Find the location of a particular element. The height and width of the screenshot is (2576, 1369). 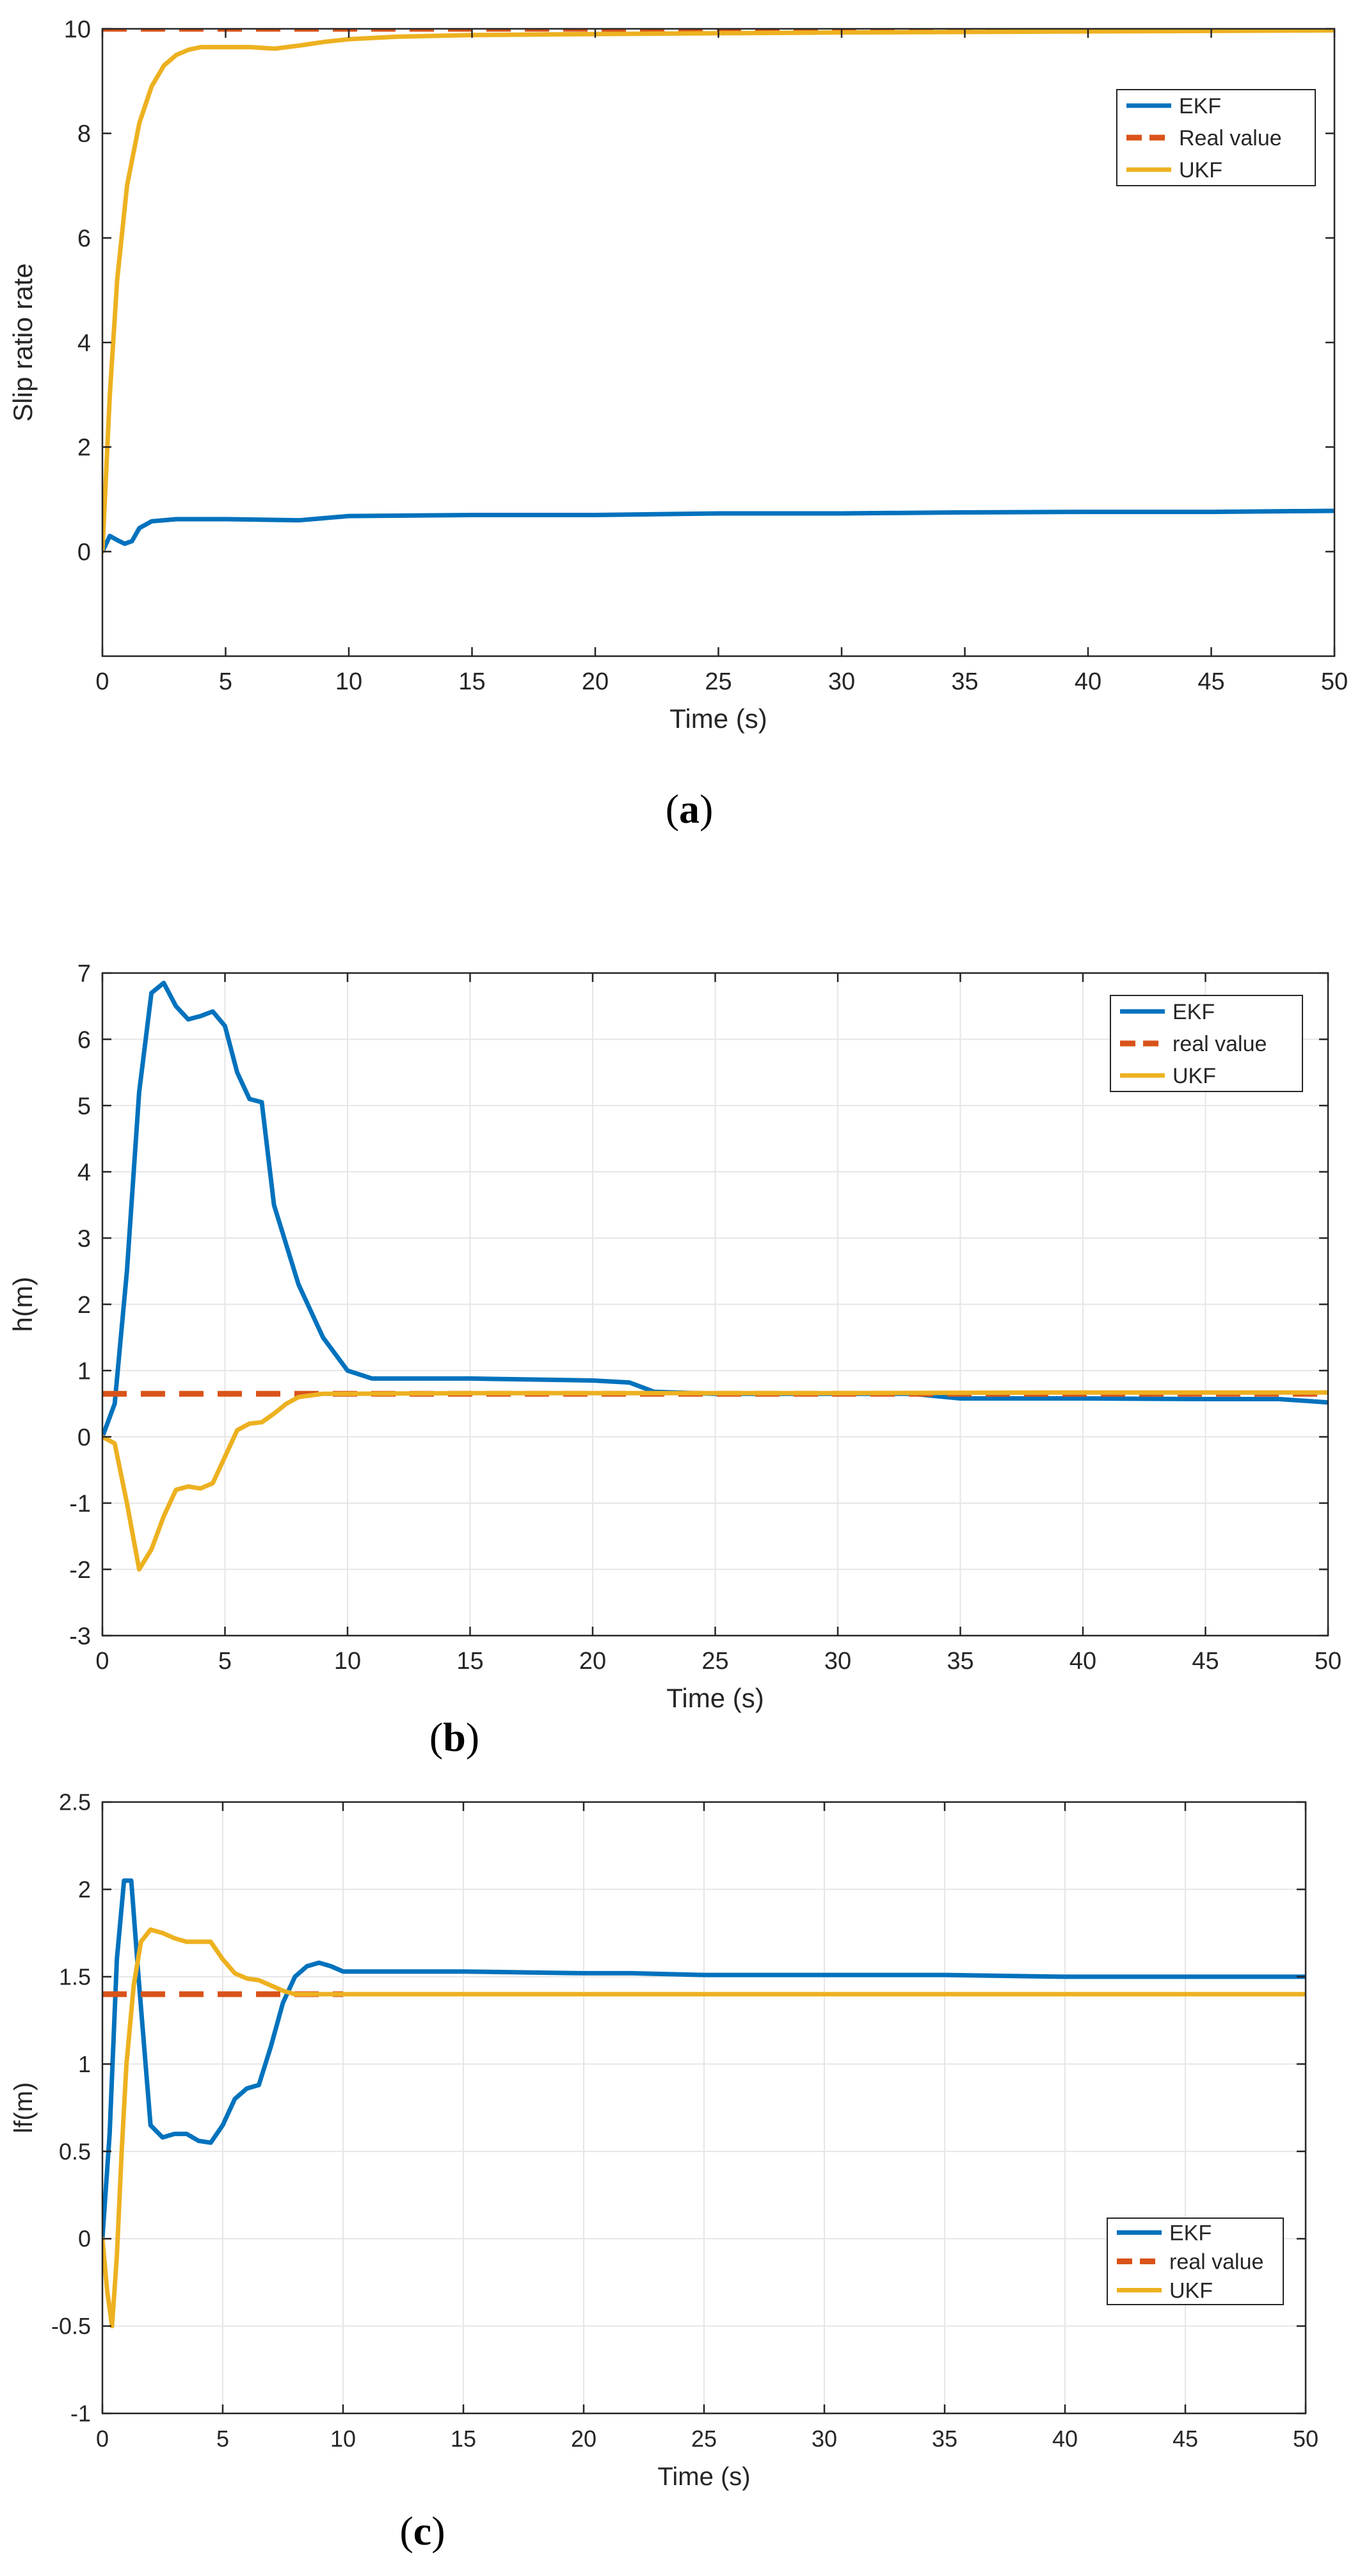

legend-label: Real value is located at coordinates (1230, 138).